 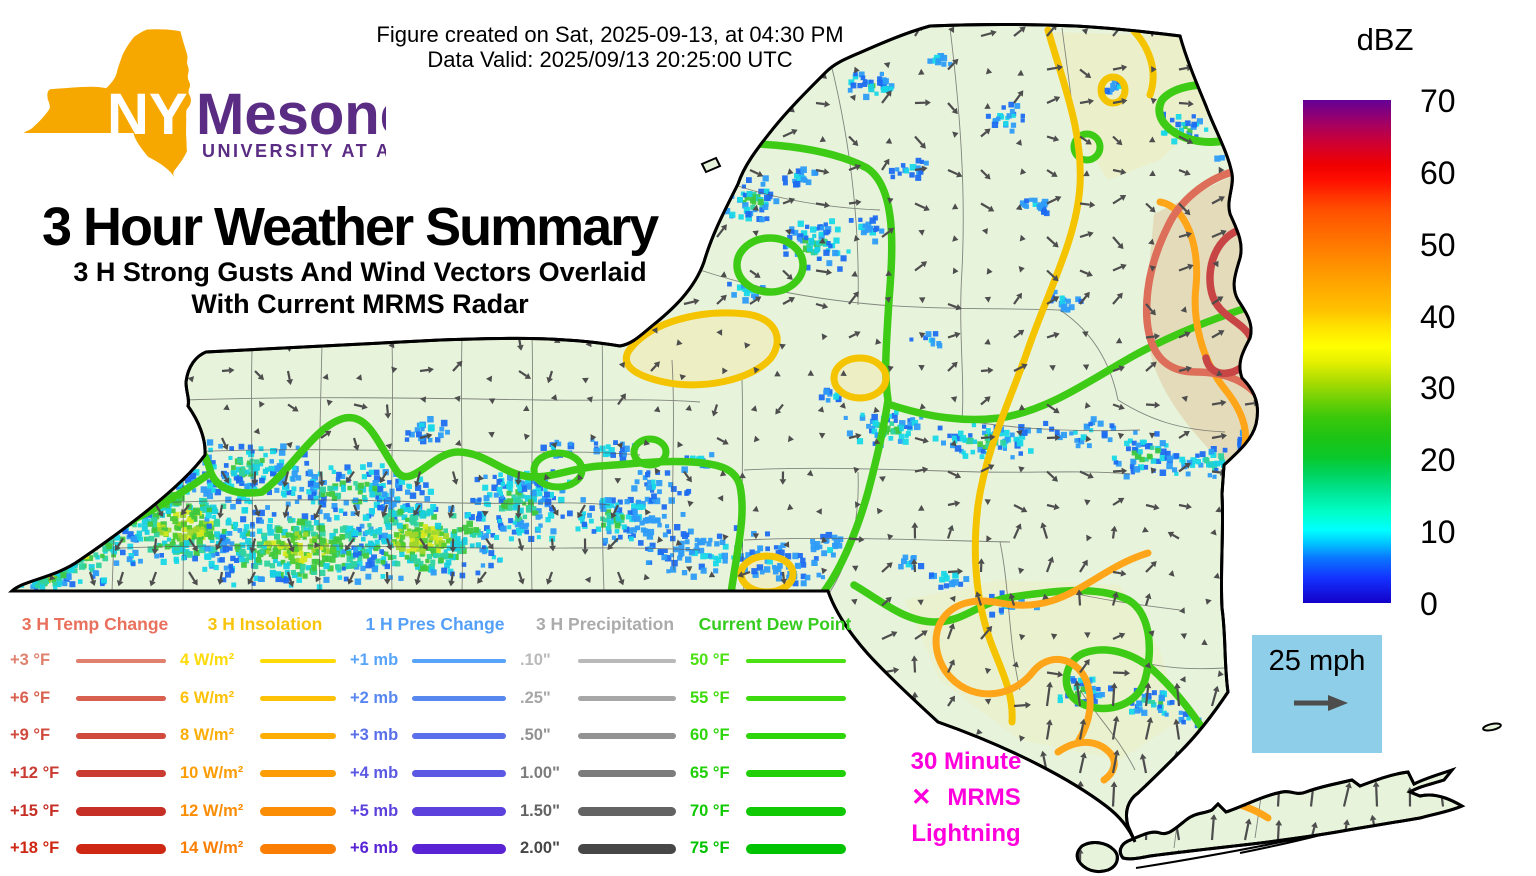 What do you see at coordinates (1385, 39) in the screenshot?
I see `colorbar-title: dBZ` at bounding box center [1385, 39].